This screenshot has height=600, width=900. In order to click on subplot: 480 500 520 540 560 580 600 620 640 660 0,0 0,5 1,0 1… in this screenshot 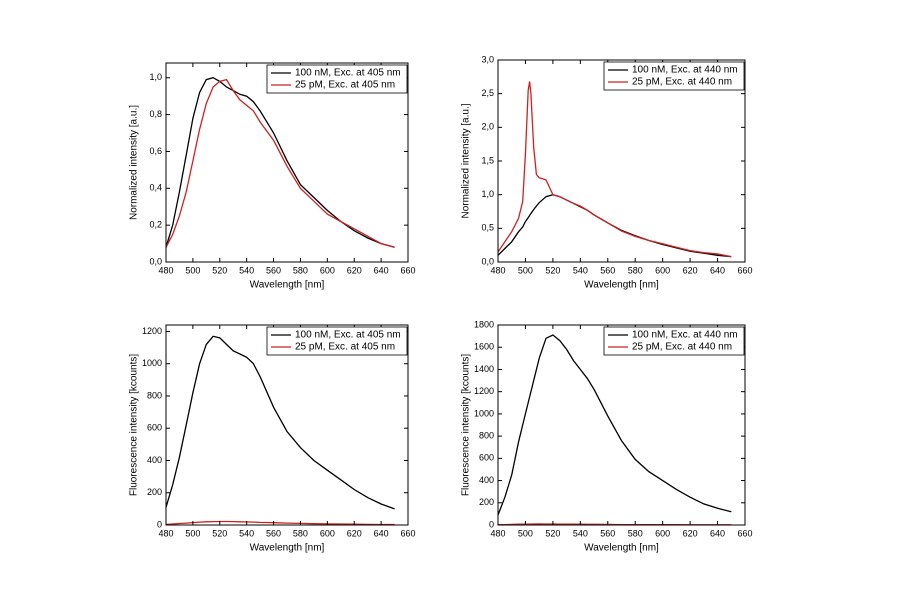, I will do `click(607, 172)`.